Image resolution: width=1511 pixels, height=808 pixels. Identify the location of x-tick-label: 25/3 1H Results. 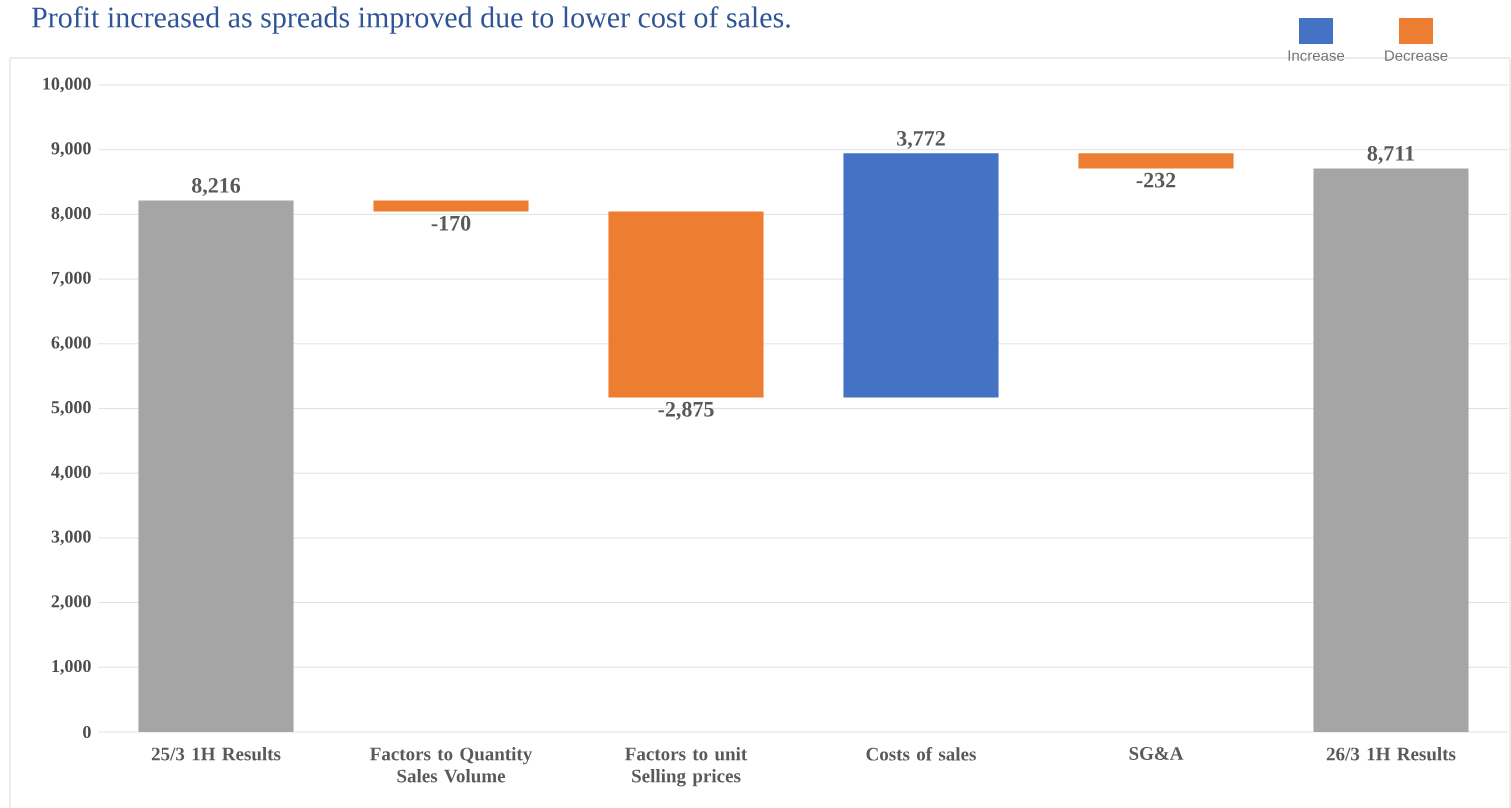
(216, 754).